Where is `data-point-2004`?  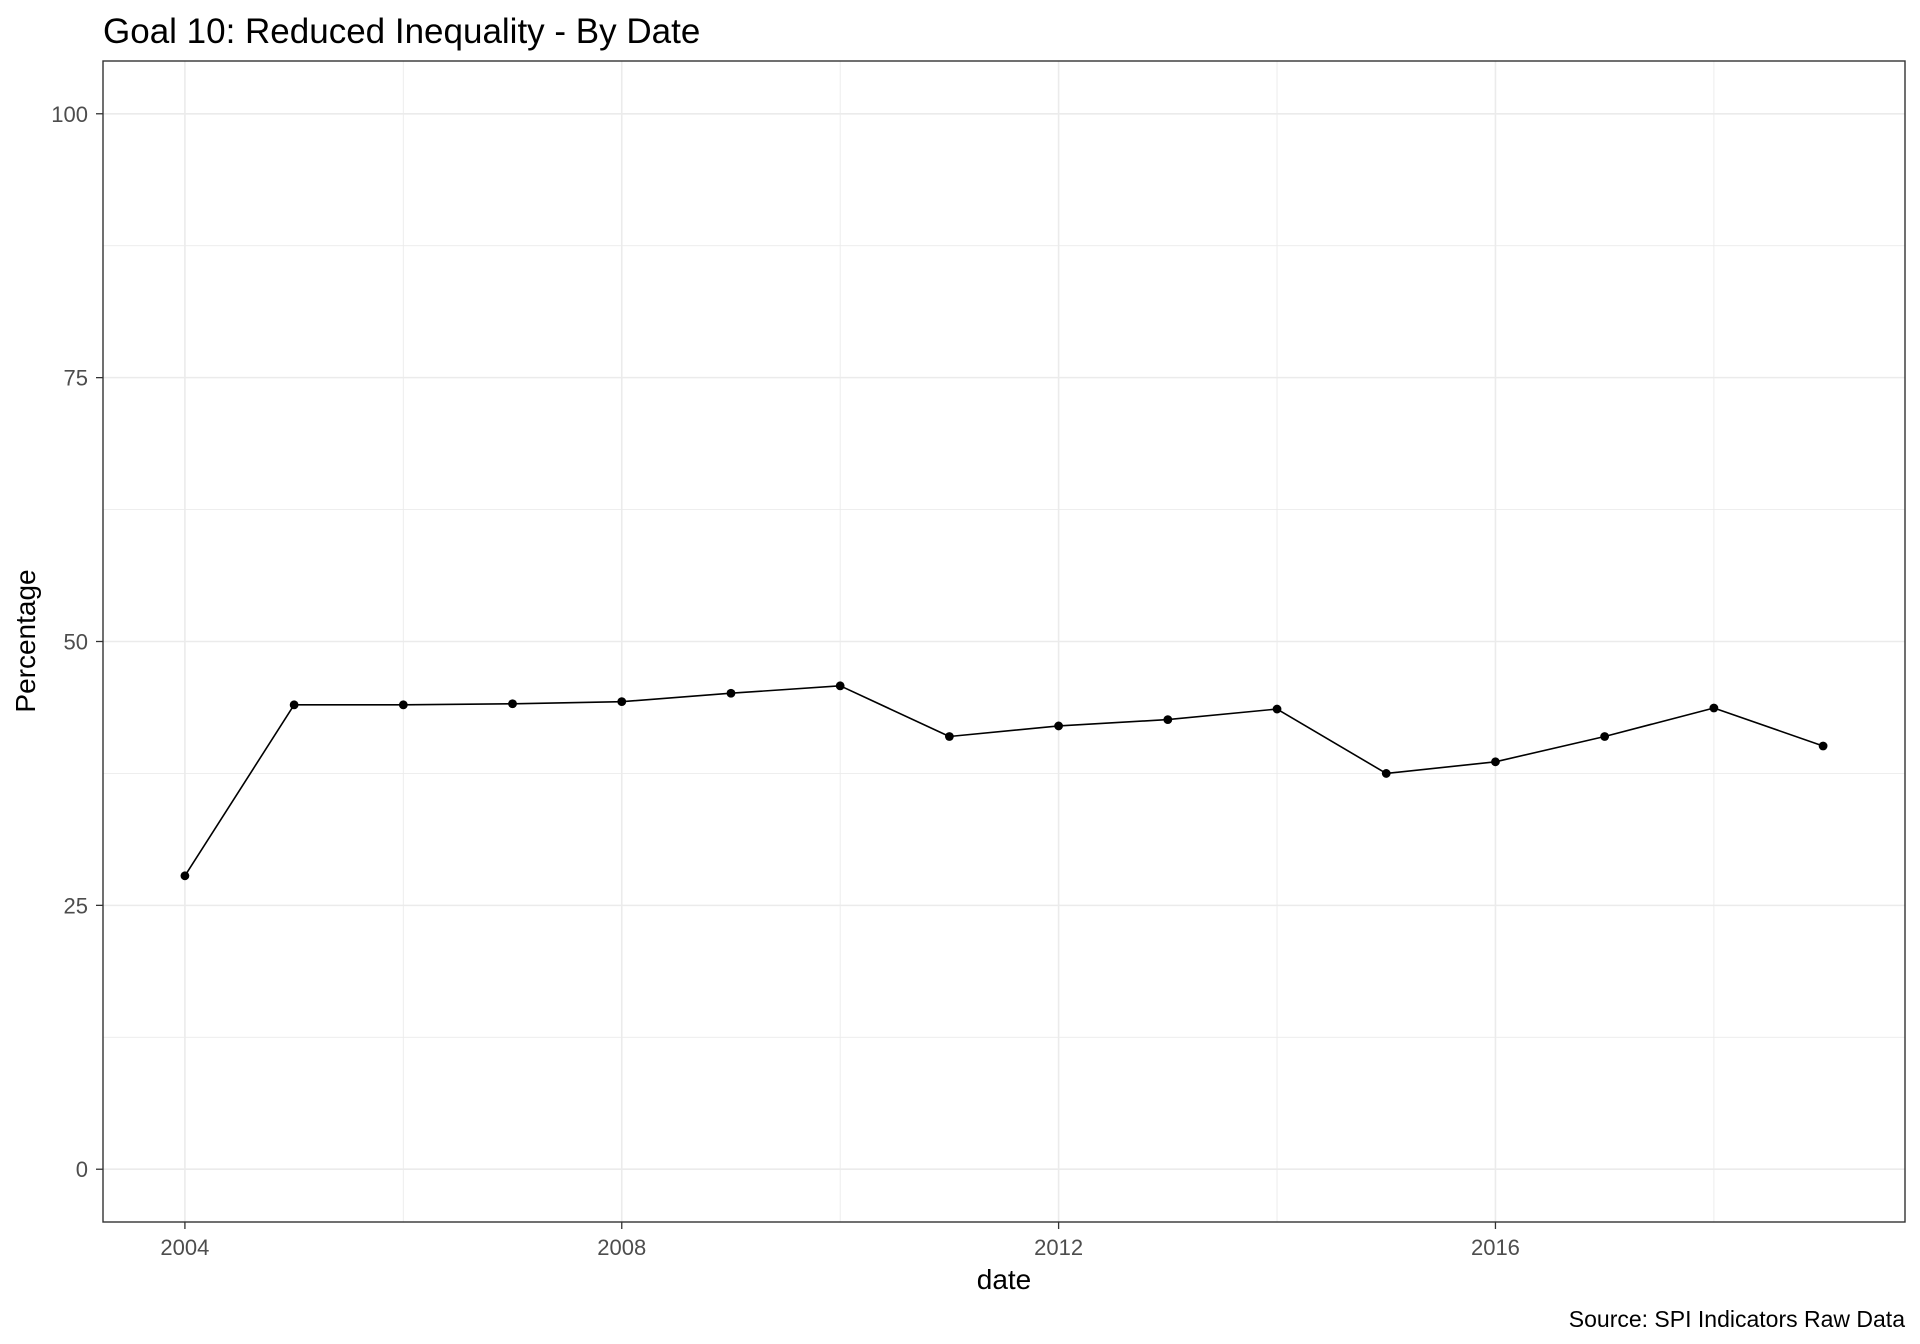 data-point-2004 is located at coordinates (185, 876).